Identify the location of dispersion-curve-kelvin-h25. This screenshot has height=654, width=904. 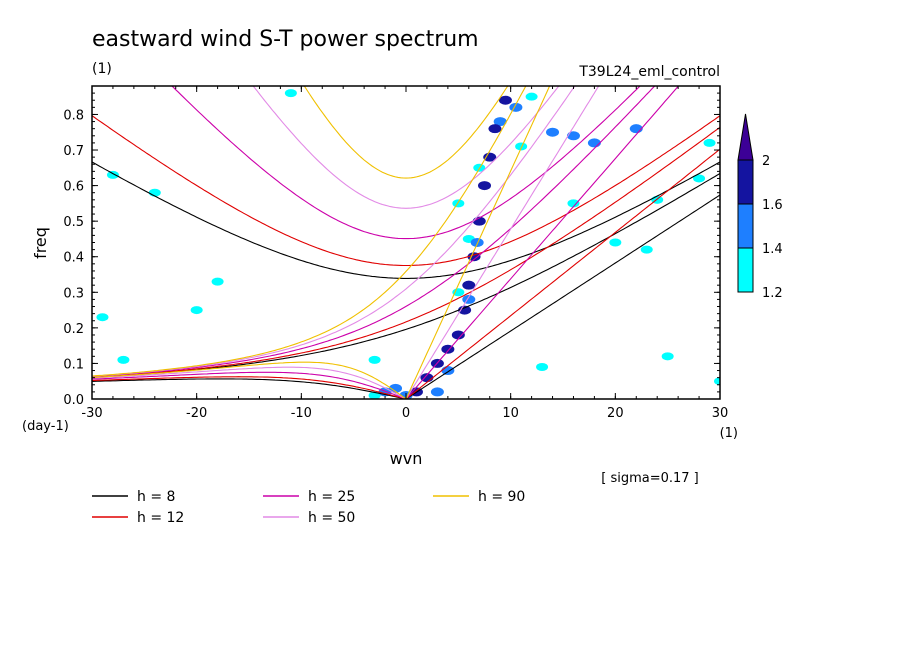
(542, 242).